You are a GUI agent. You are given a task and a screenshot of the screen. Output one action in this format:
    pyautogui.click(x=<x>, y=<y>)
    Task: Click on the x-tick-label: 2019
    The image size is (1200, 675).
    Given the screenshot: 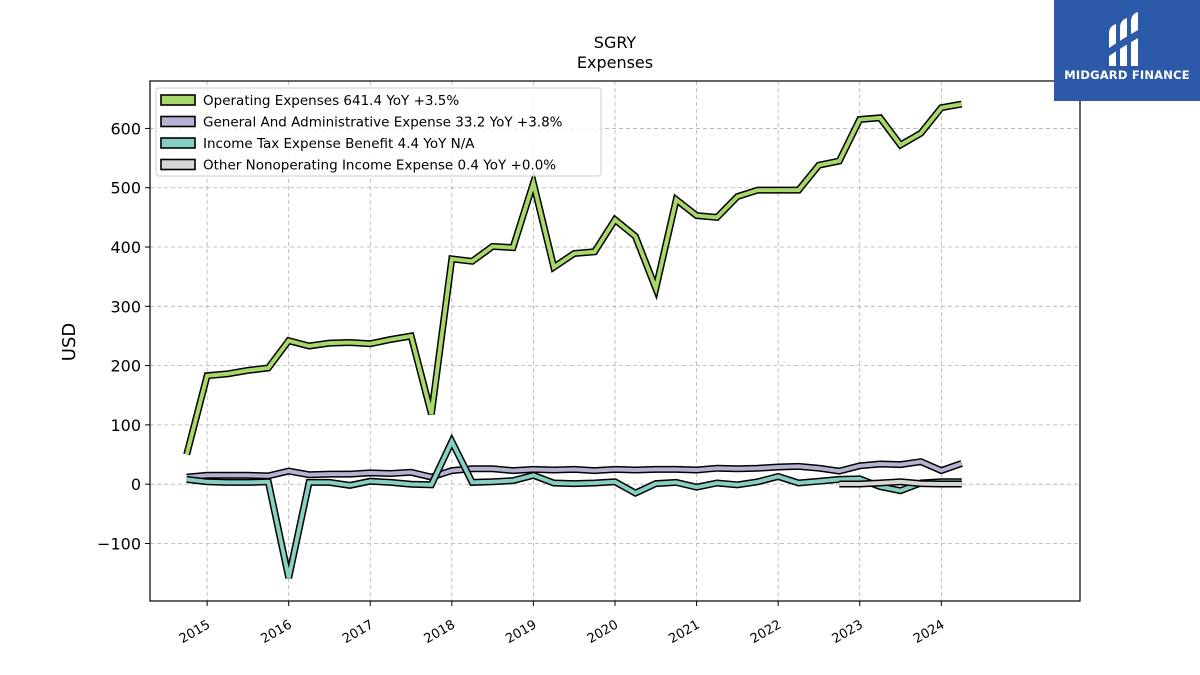 What is the action you would take?
    pyautogui.click(x=521, y=632)
    